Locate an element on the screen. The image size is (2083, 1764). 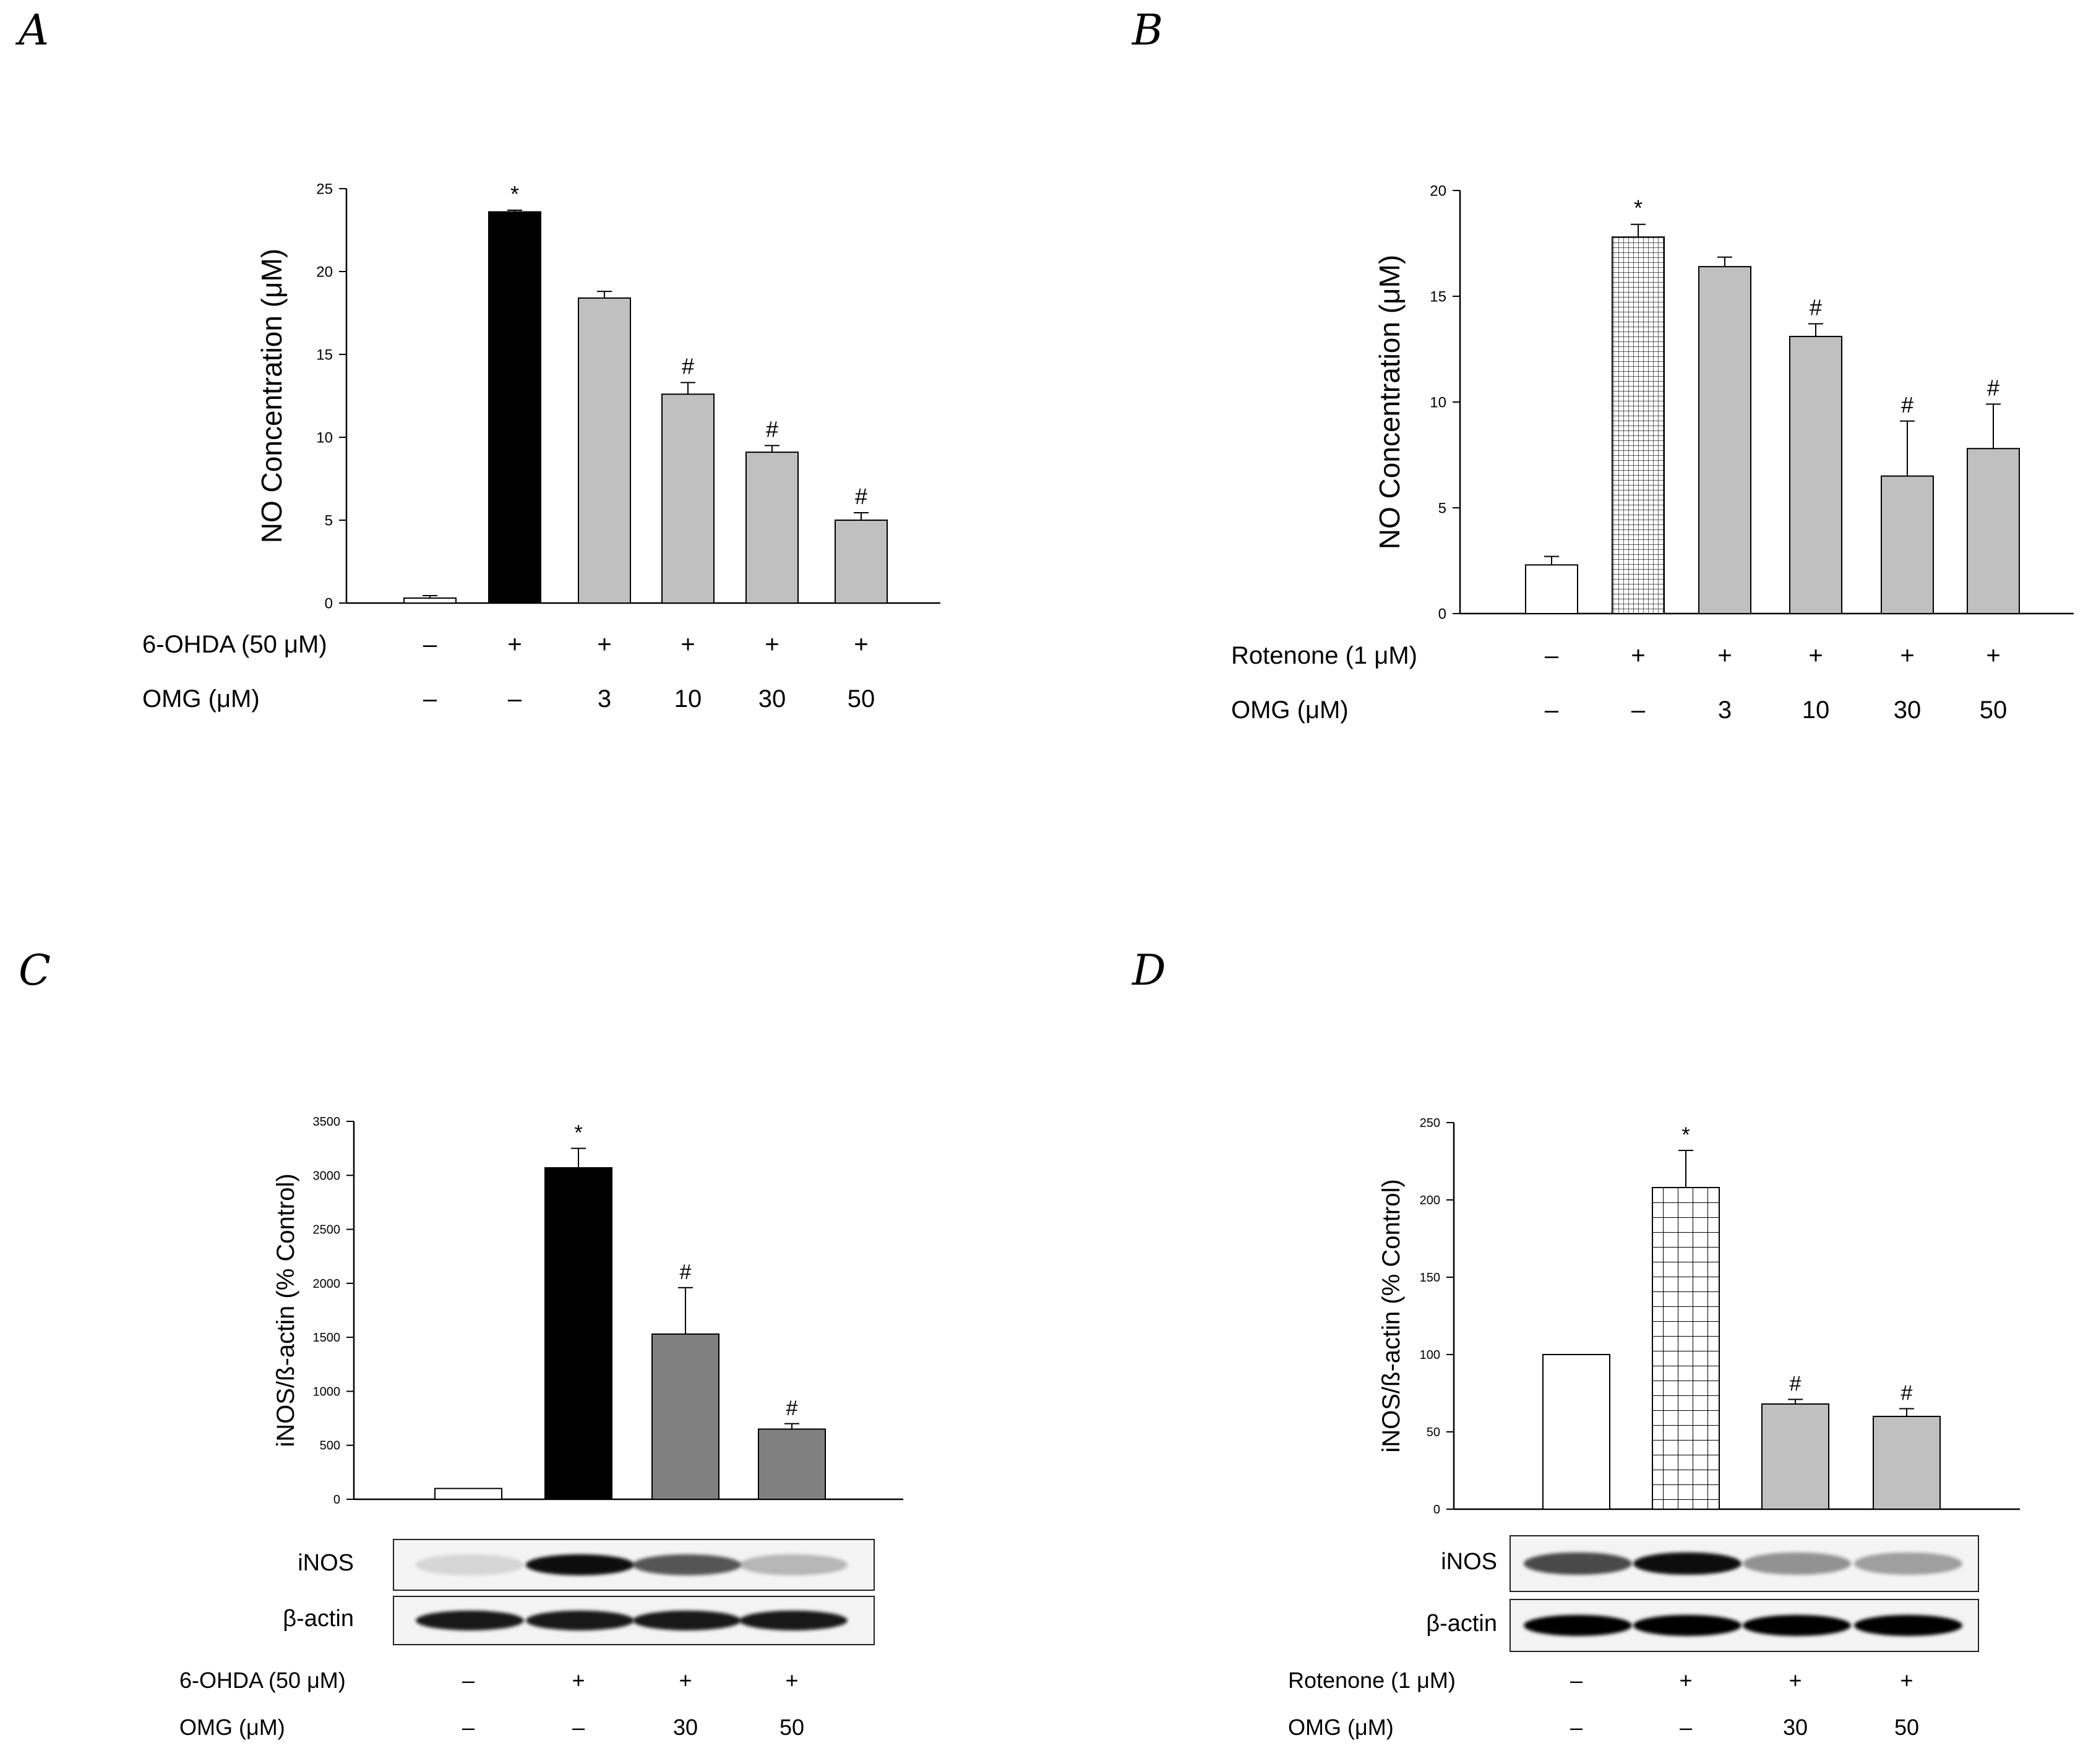
y-tick-label: 10 is located at coordinates (324, 438).